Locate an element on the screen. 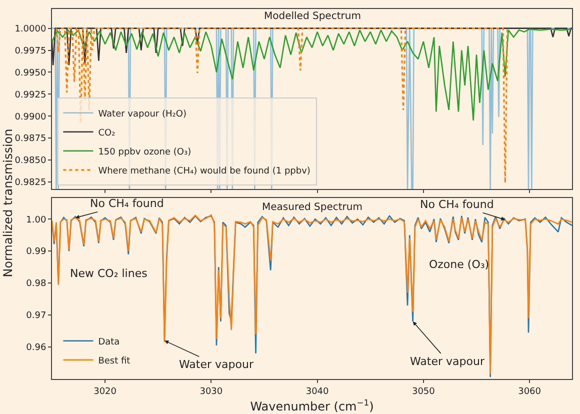 The height and width of the screenshot is (414, 580). x-tick-label: 3060 is located at coordinates (530, 391).